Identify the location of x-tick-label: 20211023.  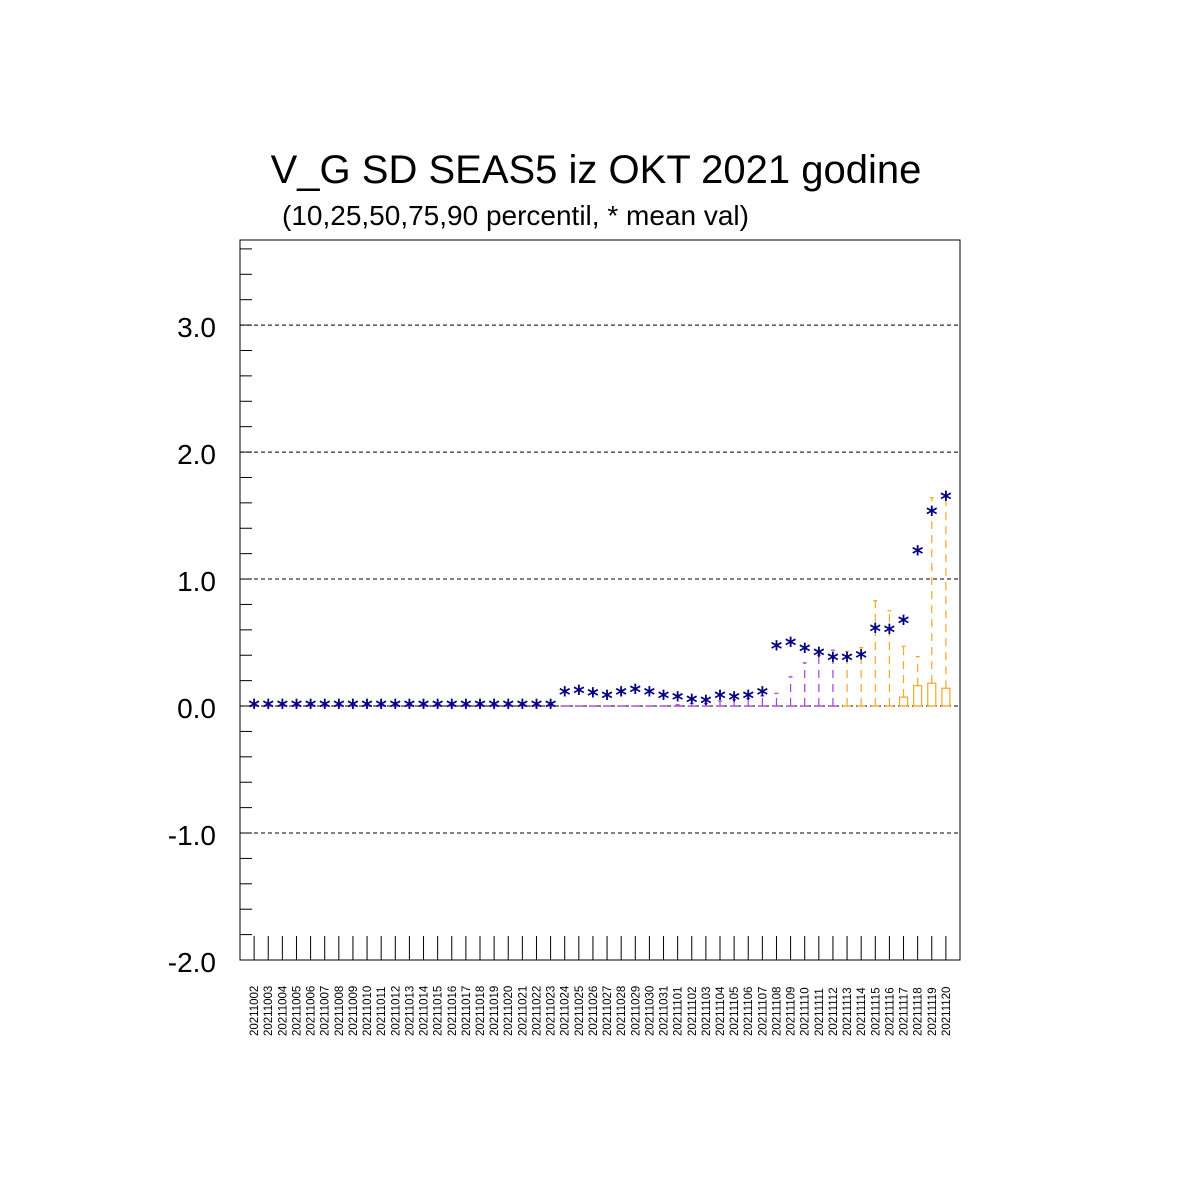
(552, 1011).